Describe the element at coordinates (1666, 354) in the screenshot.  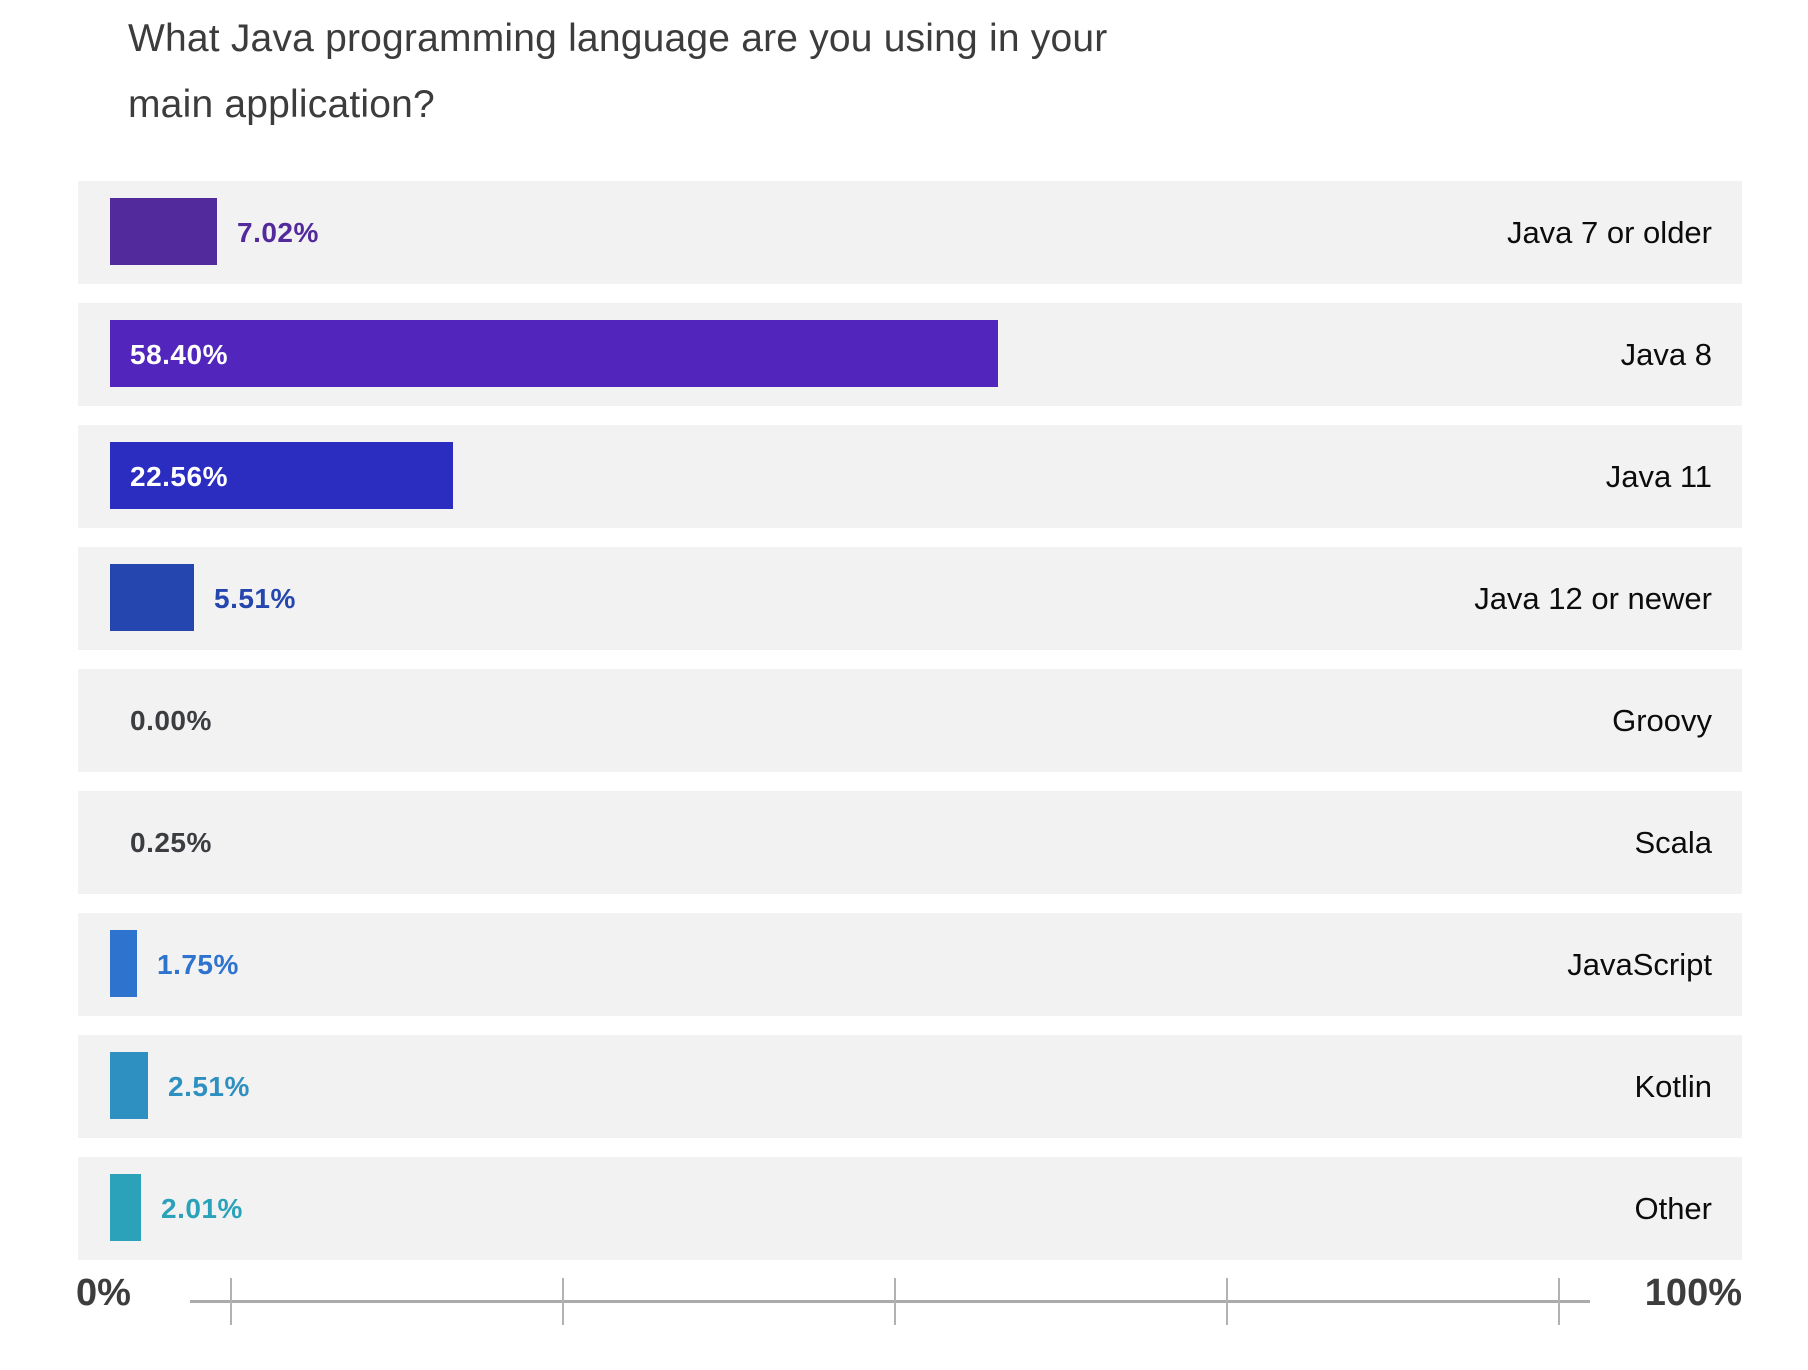
I see `category-label: Java 8` at that location.